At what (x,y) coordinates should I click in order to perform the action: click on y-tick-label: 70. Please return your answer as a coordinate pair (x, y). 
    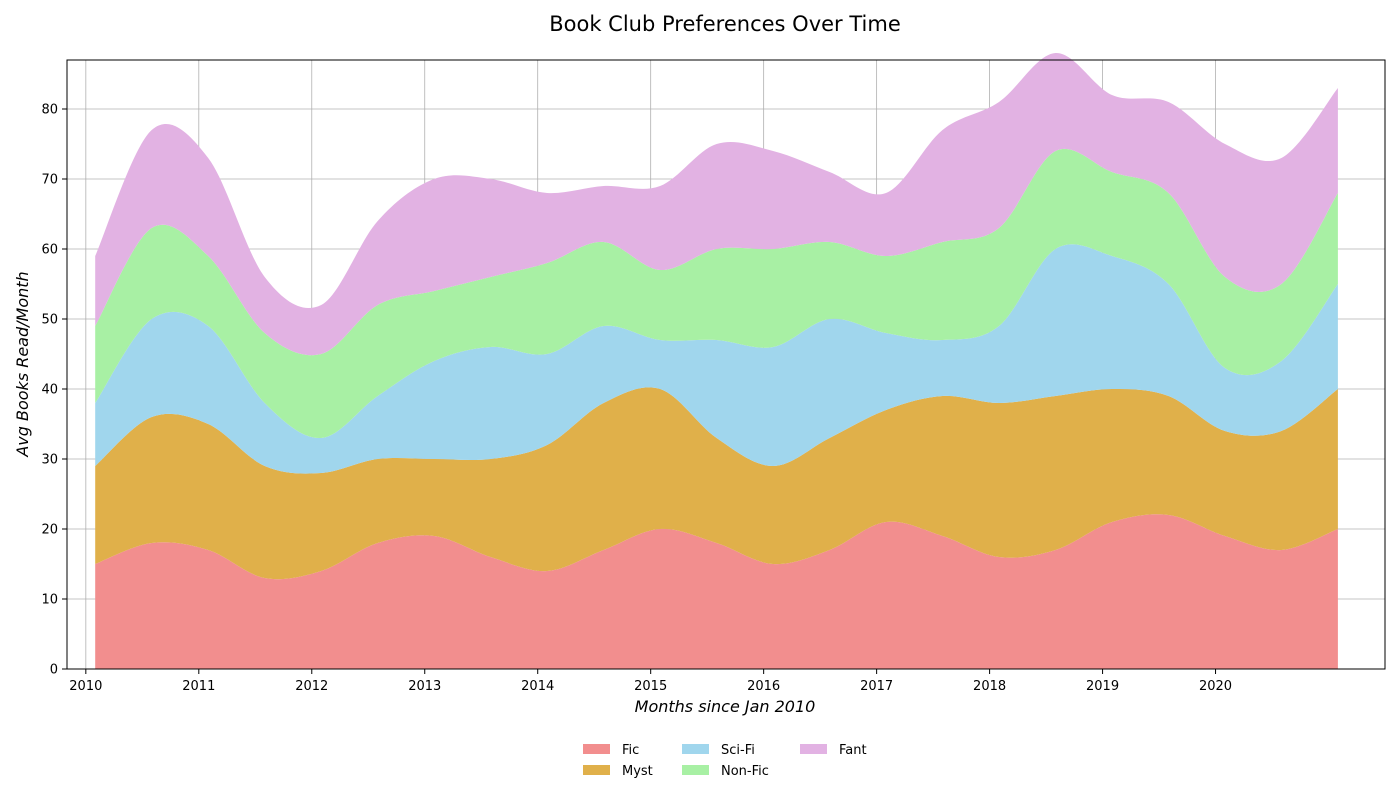
    Looking at the image, I should click on (49, 180).